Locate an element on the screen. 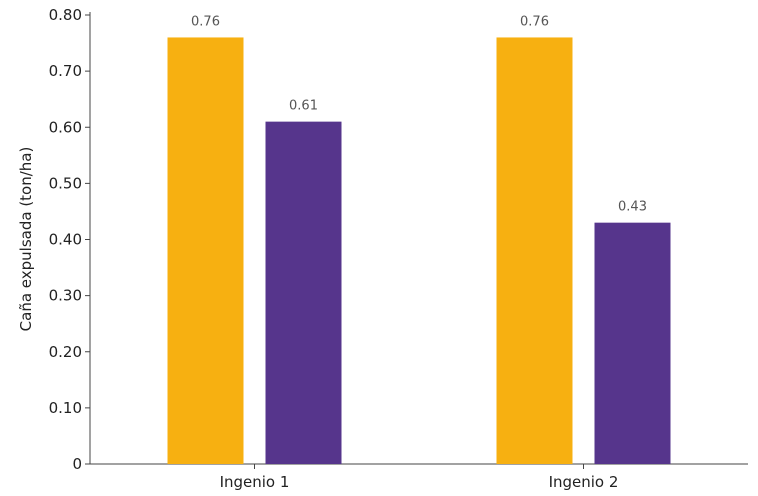  y-tick-label: 0.30 is located at coordinates (65, 296).